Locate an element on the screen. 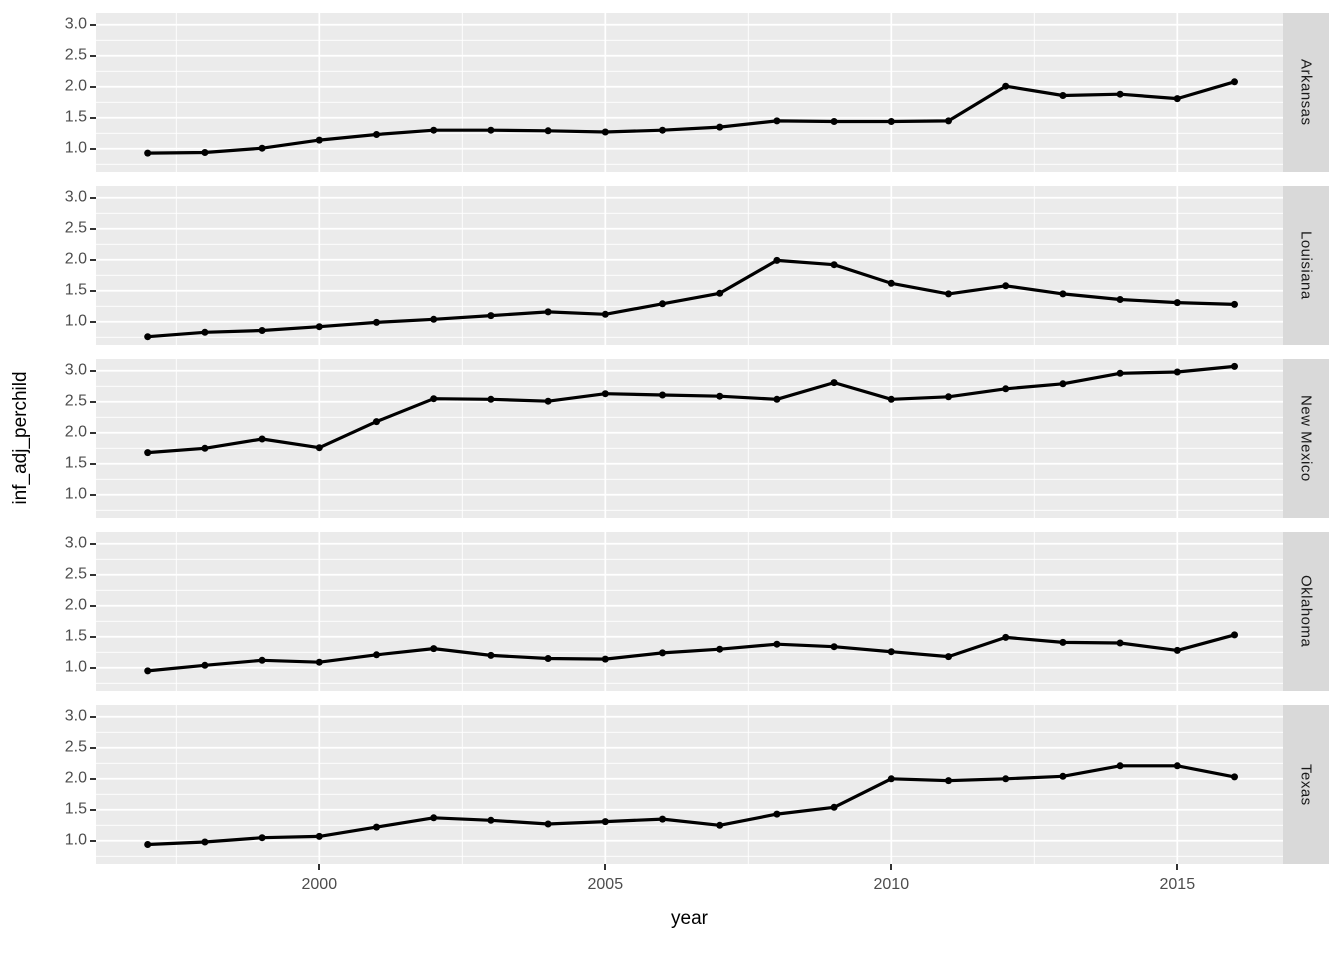 This screenshot has height=960, width=1344. facet-strip-texas: Texas is located at coordinates (1306, 784).